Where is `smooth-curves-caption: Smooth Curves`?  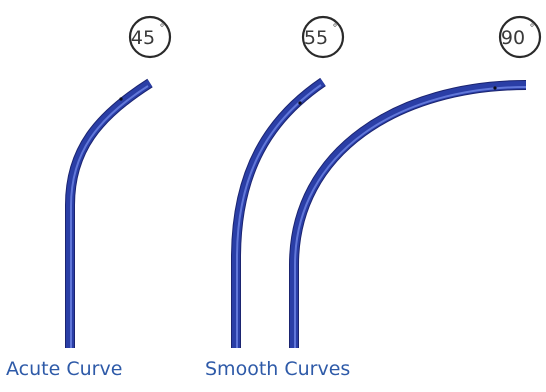
smooth-curves-caption: Smooth Curves is located at coordinates (277, 369).